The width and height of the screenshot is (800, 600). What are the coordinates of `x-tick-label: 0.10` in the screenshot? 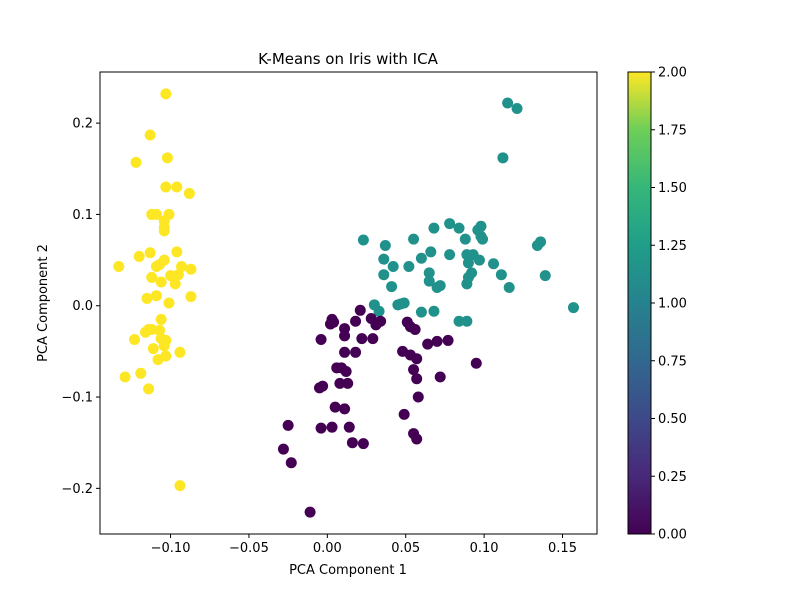 It's located at (484, 548).